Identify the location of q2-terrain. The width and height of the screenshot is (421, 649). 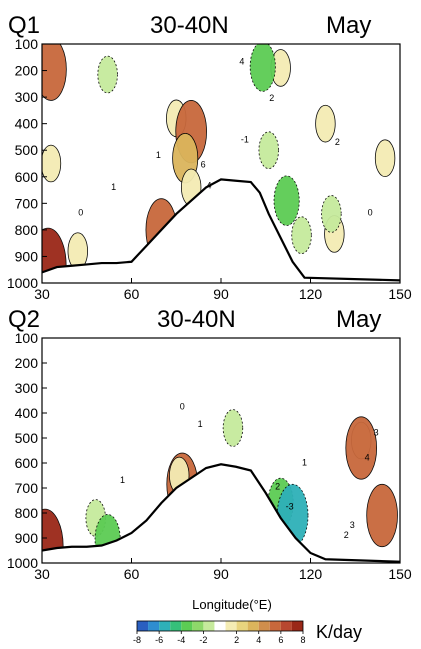
(221, 513).